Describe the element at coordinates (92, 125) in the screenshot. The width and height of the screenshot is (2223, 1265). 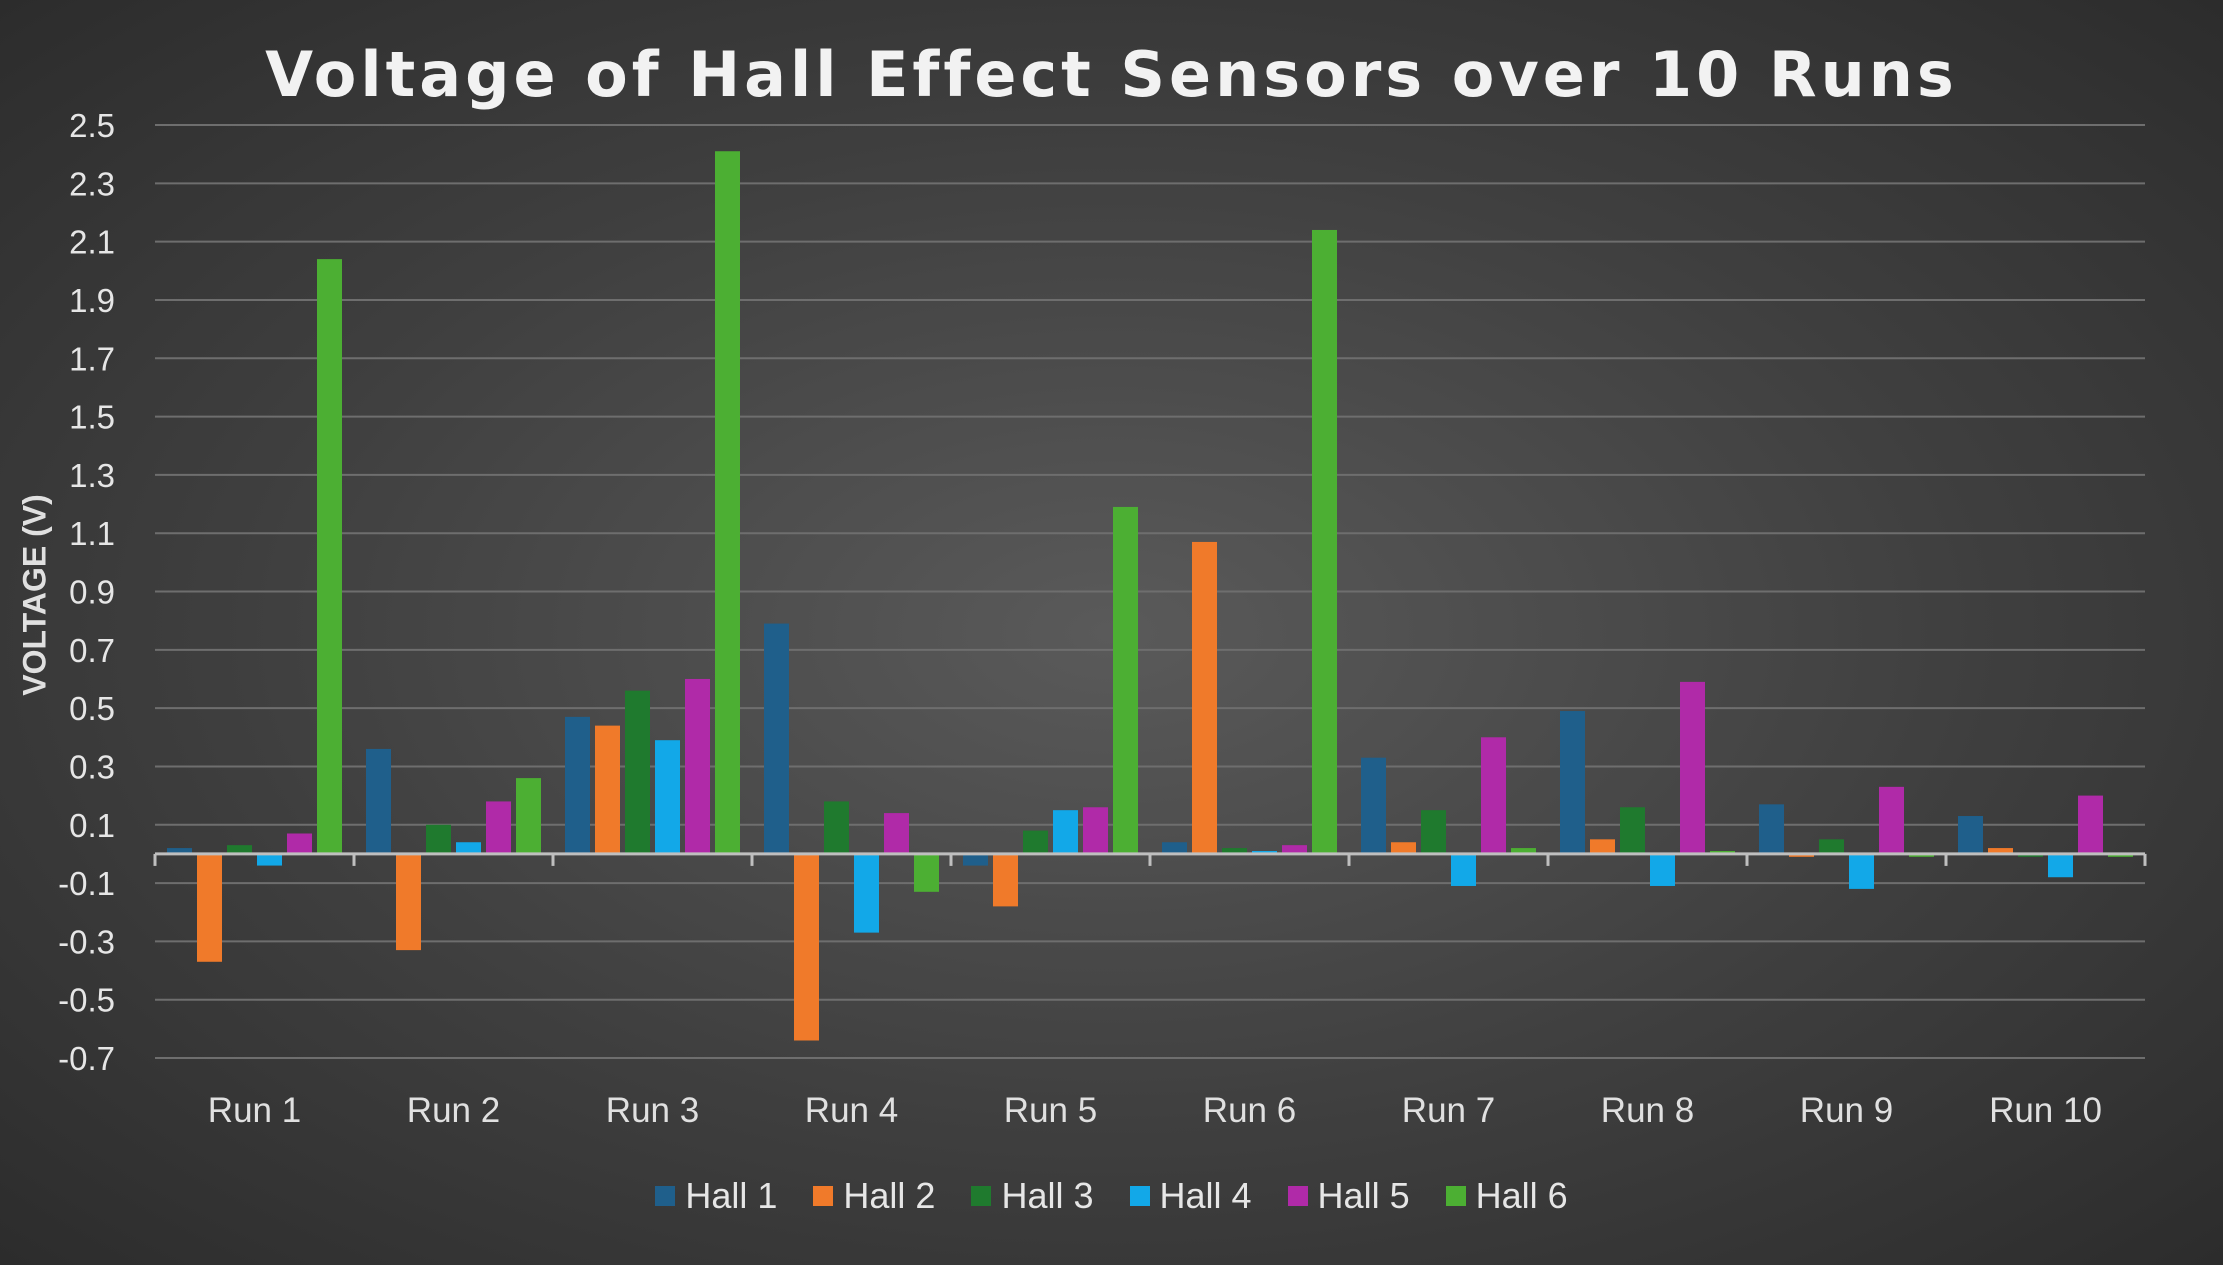
I see `y-tick-label: 2.5` at that location.